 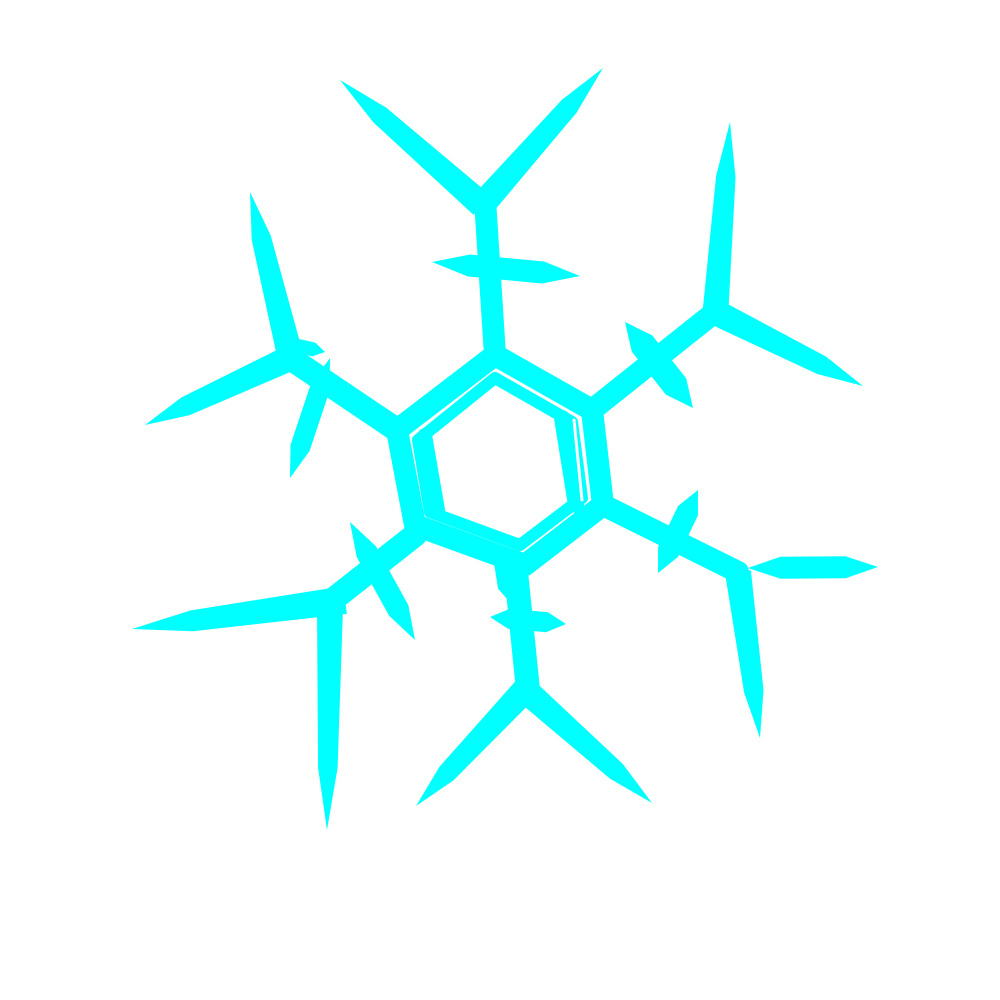 I want to click on arm-lower-right-crossbar-outer, so click(x=813, y=567).